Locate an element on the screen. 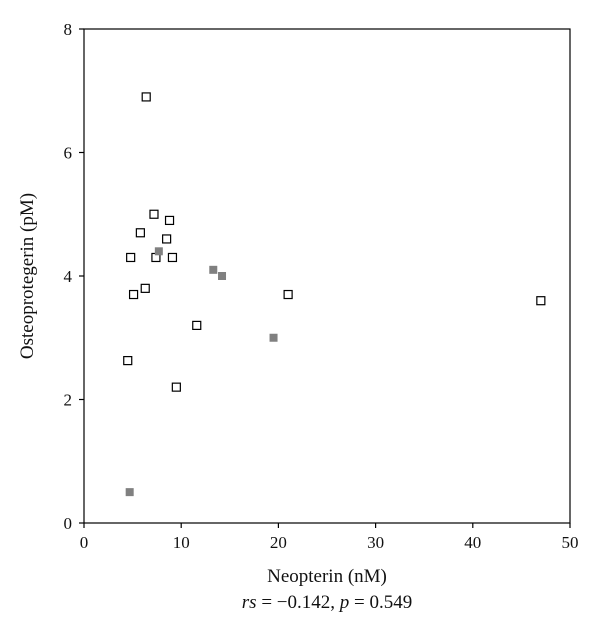 This screenshot has width=600, height=633. p-value: = 0.549 is located at coordinates (380, 602).